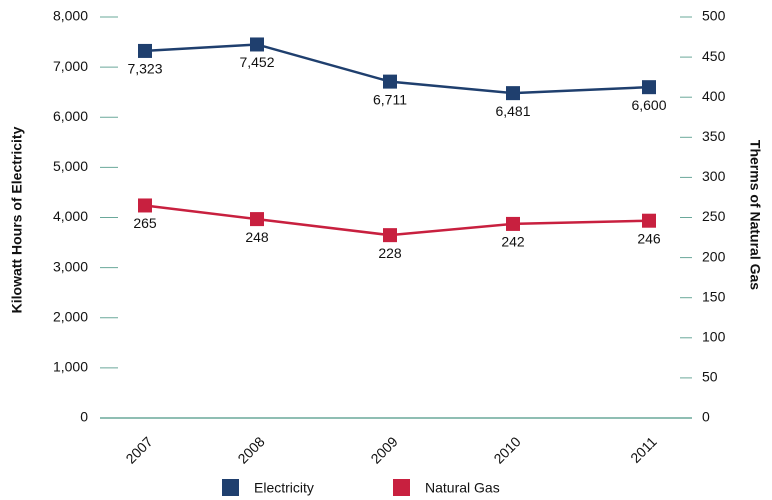 The width and height of the screenshot is (772, 500). I want to click on data-label: 246, so click(649, 238).